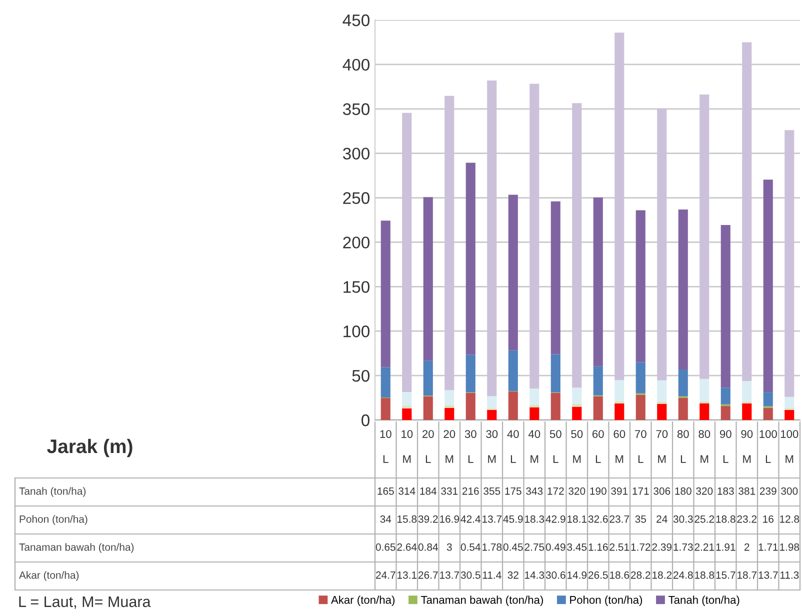 This screenshot has height=616, width=802. I want to click on data-label: 0.84, so click(428, 547).